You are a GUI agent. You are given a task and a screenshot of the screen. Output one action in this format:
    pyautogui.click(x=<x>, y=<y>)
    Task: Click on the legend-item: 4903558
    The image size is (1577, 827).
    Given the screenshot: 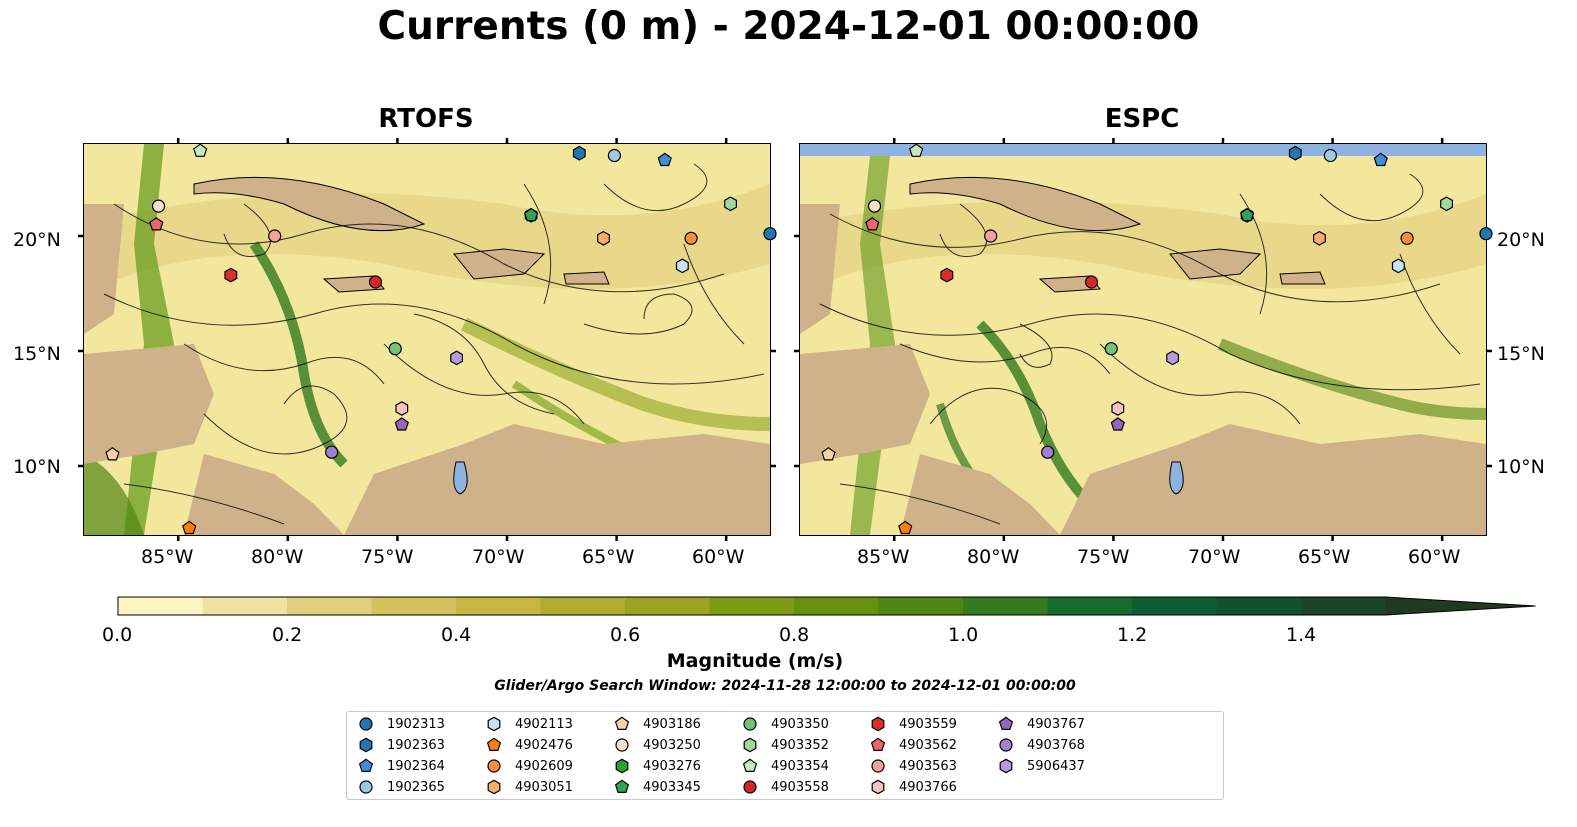 What is the action you would take?
    pyautogui.click(x=785, y=787)
    